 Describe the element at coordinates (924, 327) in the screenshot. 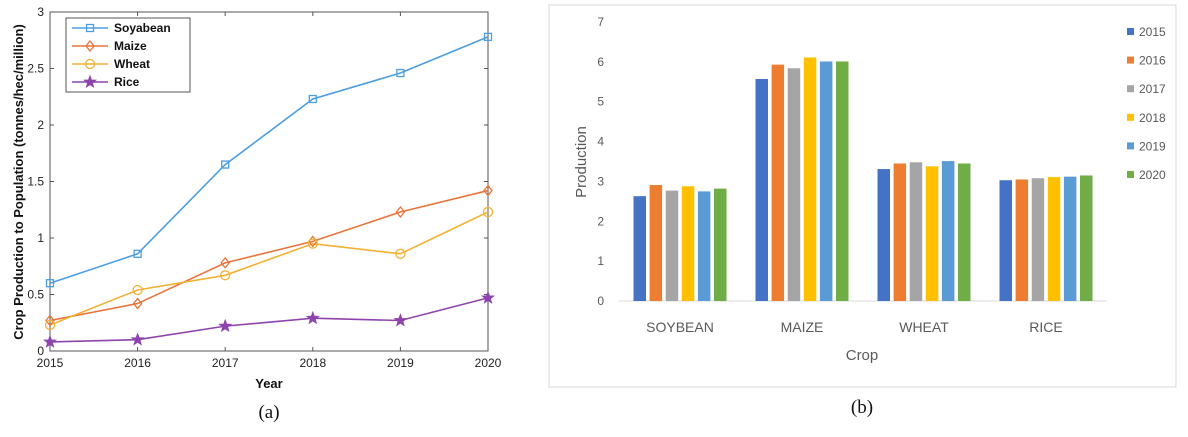

I see `category-label: WHEAT` at that location.